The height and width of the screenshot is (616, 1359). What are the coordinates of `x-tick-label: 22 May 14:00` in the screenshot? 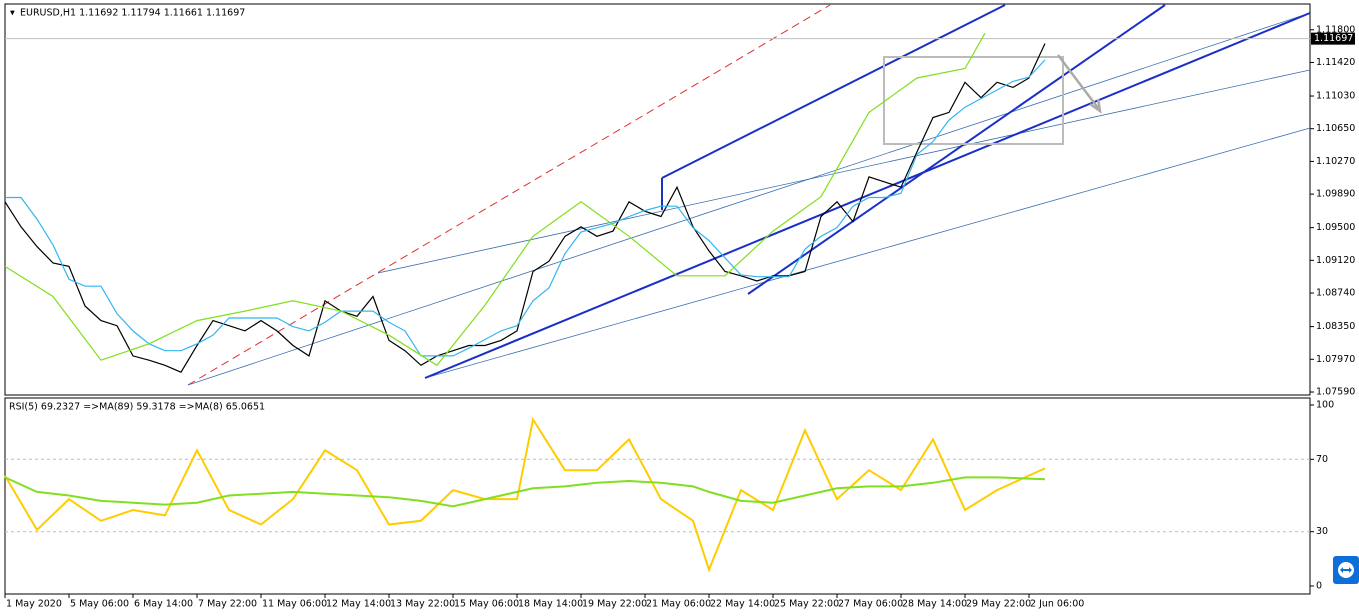 It's located at (742, 604).